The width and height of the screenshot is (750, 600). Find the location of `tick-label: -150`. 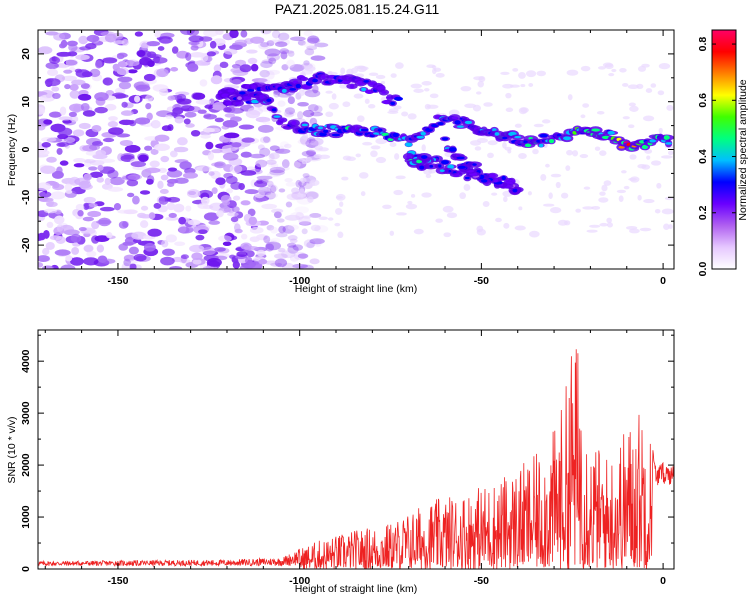

tick-label: -150 is located at coordinates (117, 281).